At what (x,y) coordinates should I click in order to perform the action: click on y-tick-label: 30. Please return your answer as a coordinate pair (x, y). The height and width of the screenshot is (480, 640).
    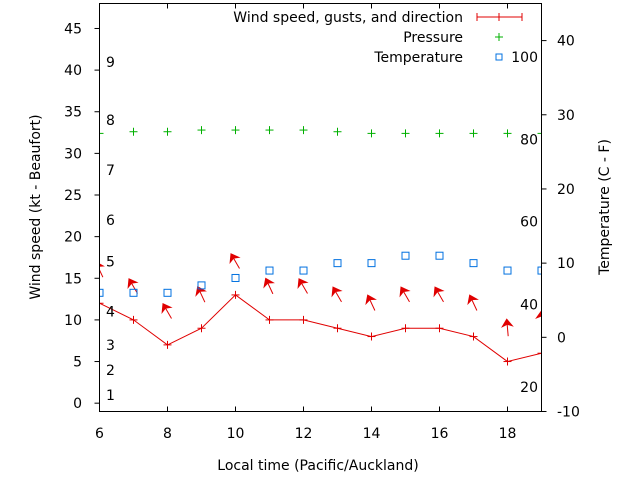
    Looking at the image, I should click on (73, 154).